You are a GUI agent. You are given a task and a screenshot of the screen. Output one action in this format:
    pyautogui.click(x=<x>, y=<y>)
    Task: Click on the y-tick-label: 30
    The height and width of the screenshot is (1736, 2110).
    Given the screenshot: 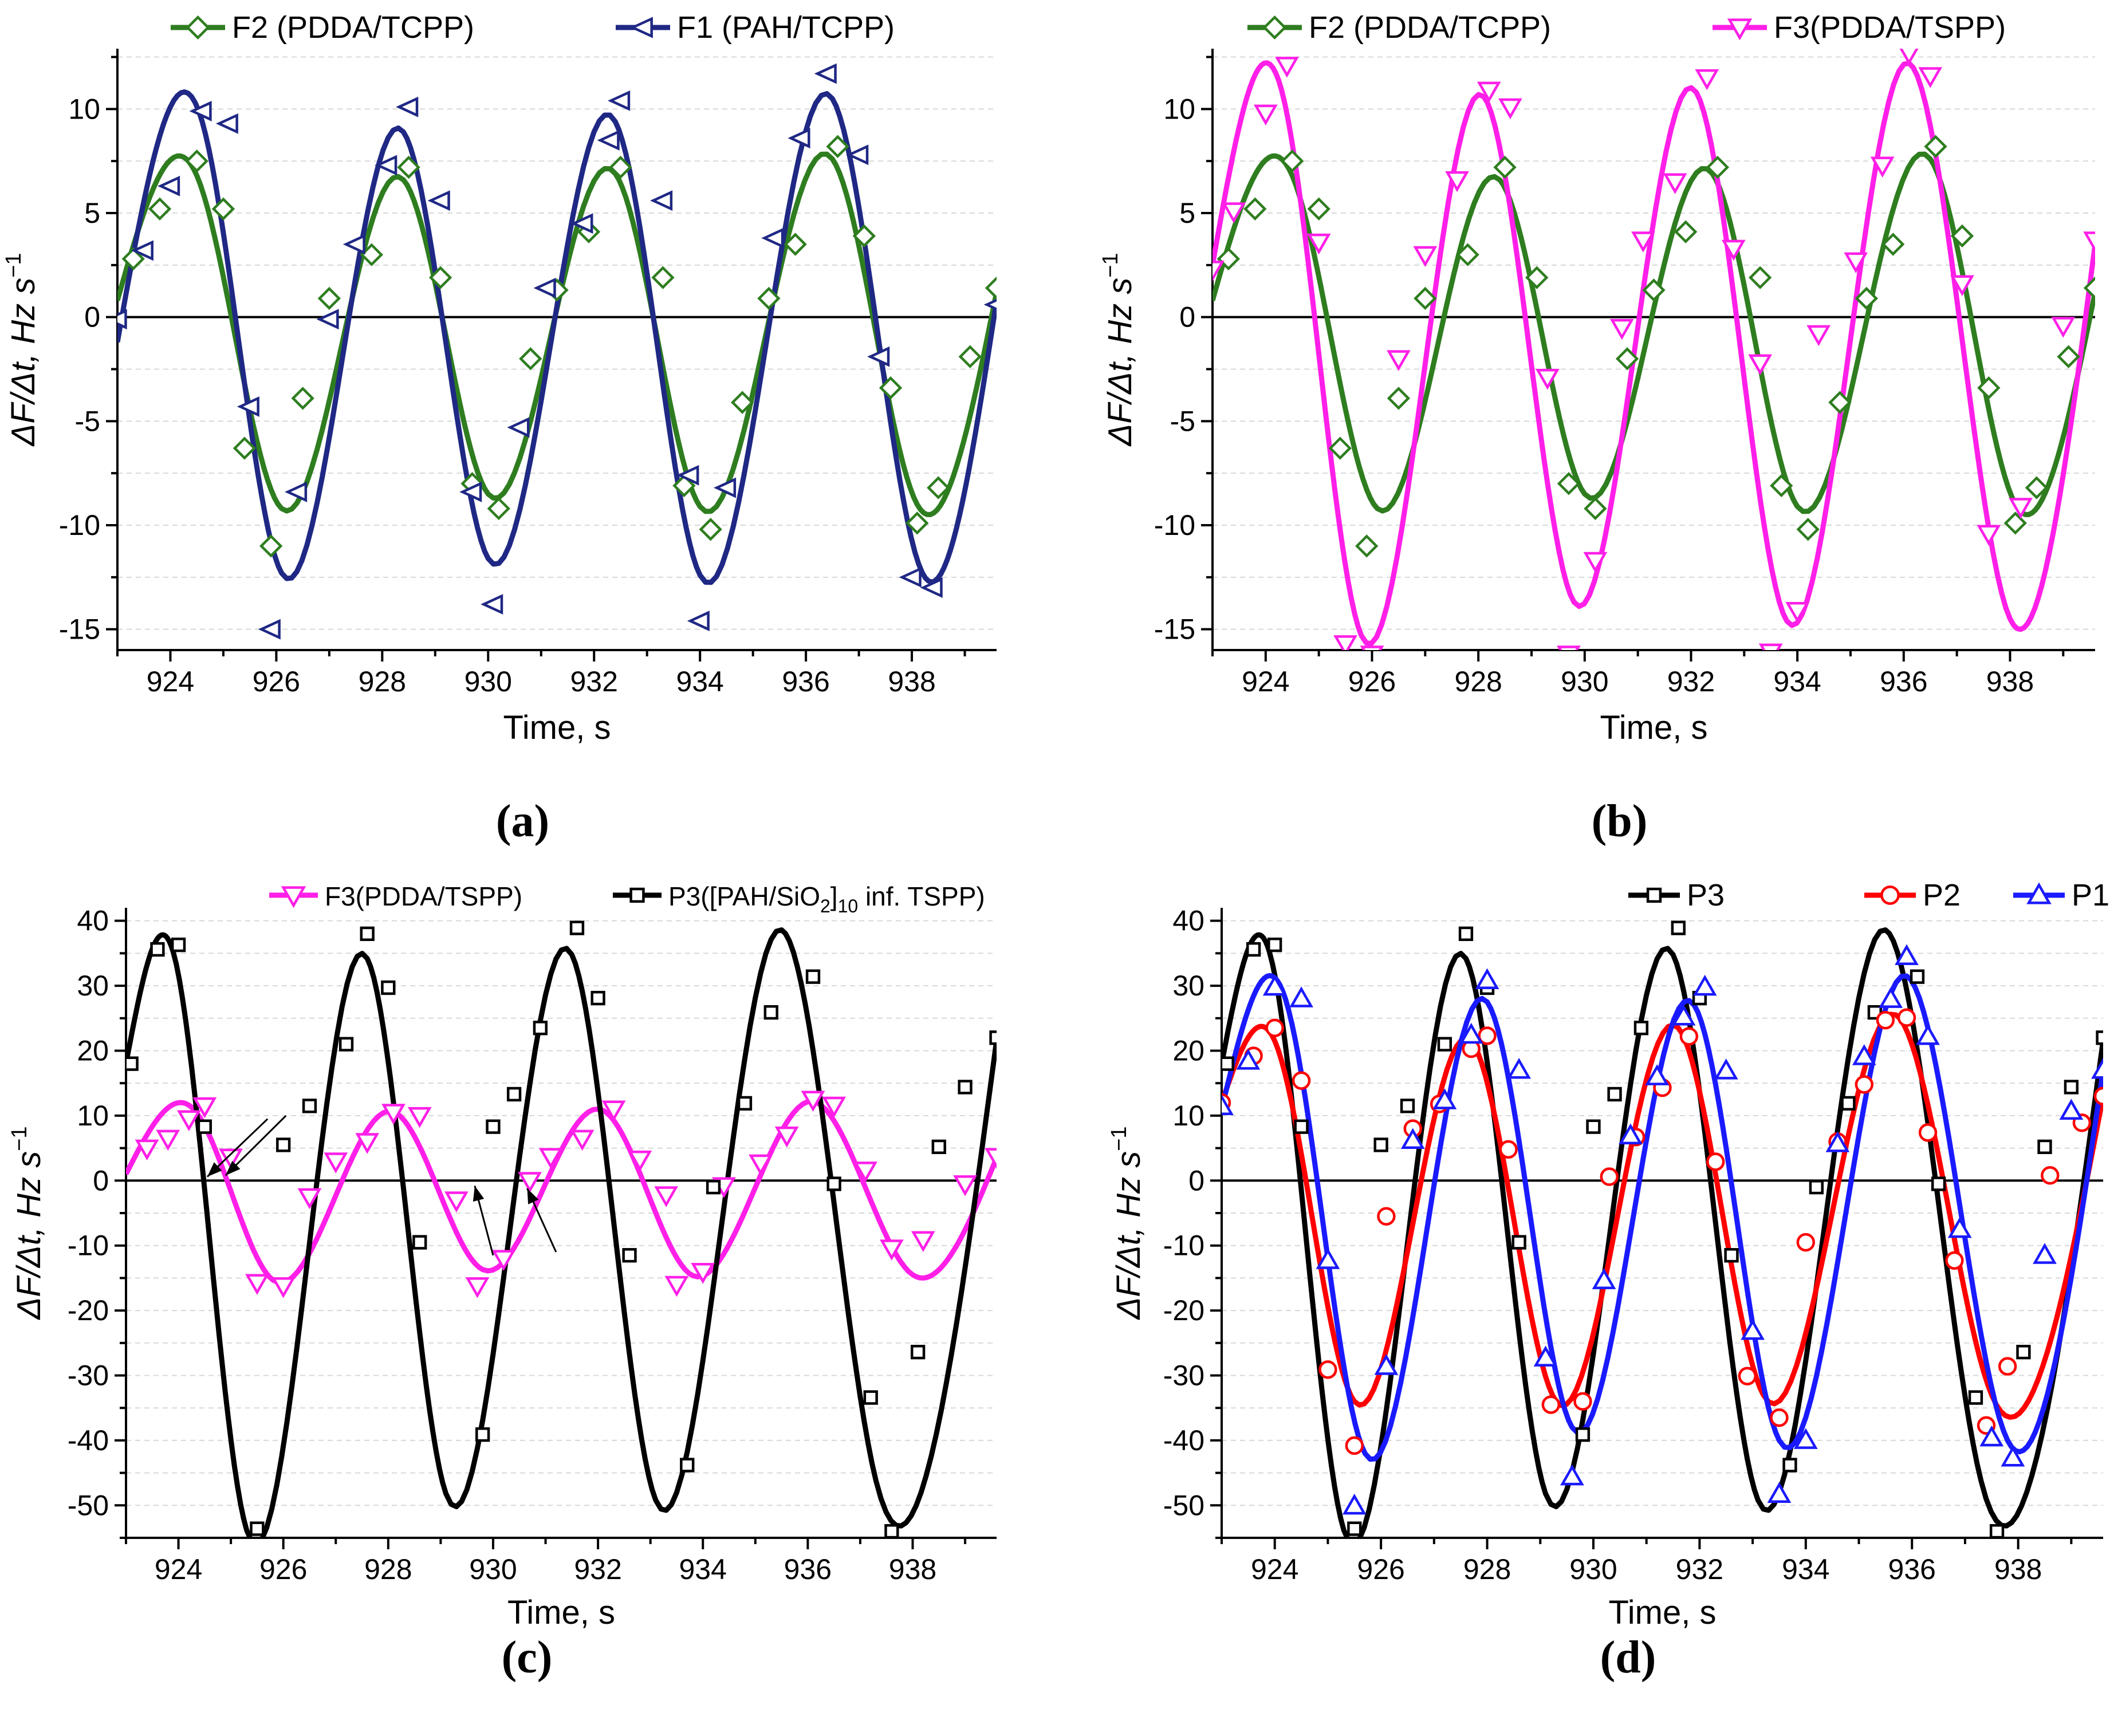 What is the action you would take?
    pyautogui.click(x=93, y=986)
    